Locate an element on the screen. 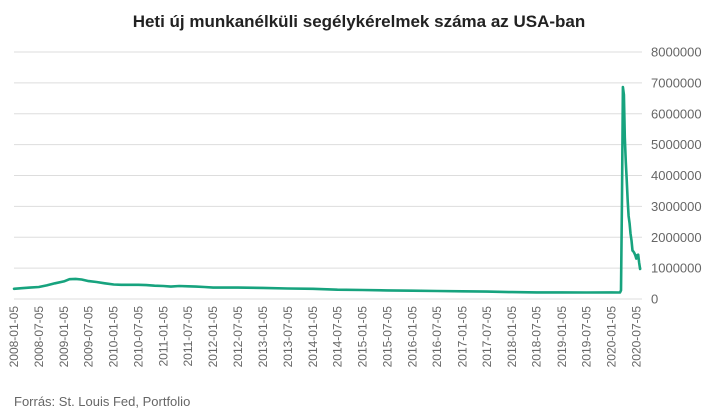  y-tick-label: 1000000 is located at coordinates (676, 268).